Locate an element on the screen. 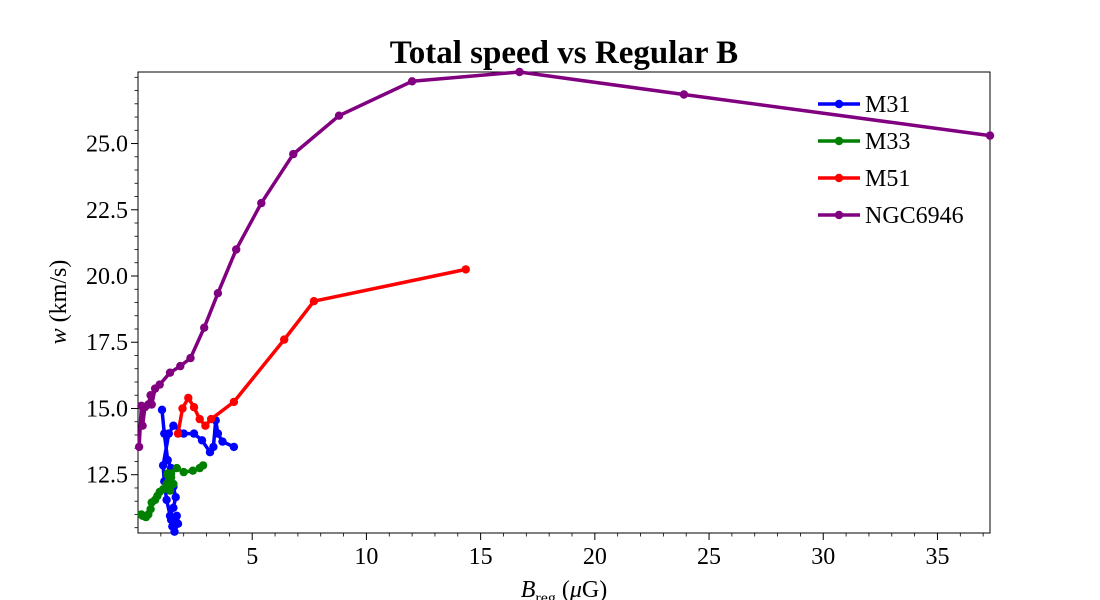 This screenshot has height=600, width=1100. series-m51 is located at coordinates (321, 351).